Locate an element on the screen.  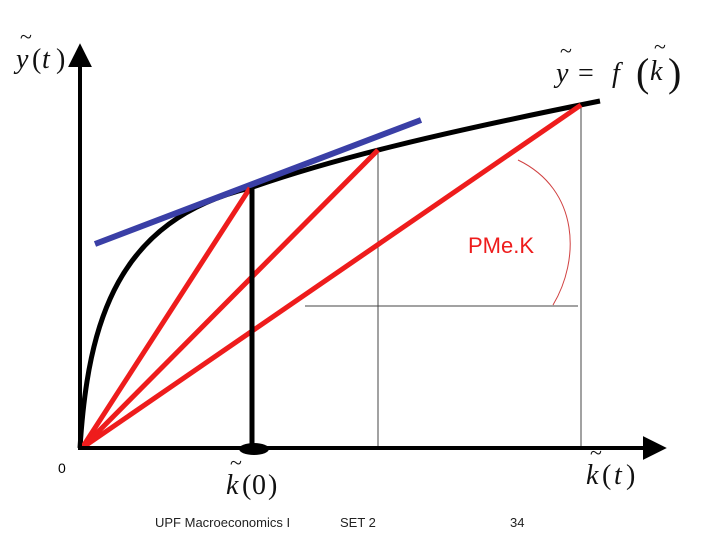
footer-page-number: 34 is located at coordinates (517, 522).